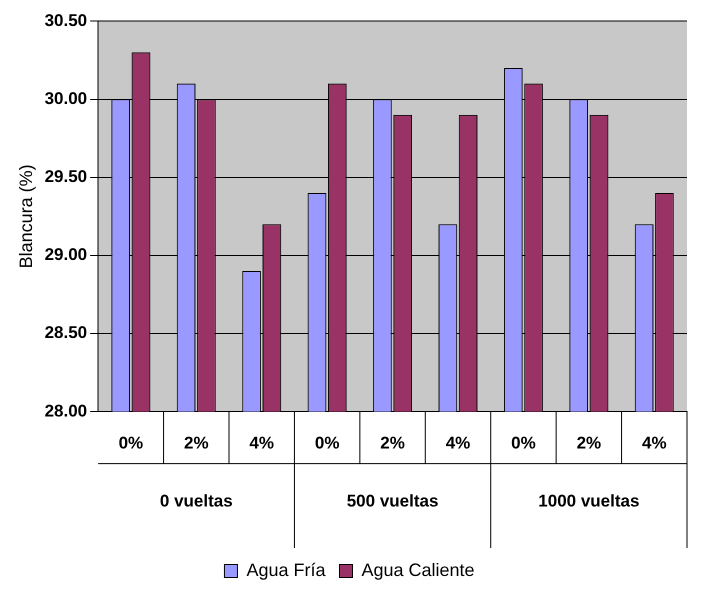 This screenshot has height=598, width=705. What do you see at coordinates (66, 410) in the screenshot?
I see `y-tick-label: 28.00` at bounding box center [66, 410].